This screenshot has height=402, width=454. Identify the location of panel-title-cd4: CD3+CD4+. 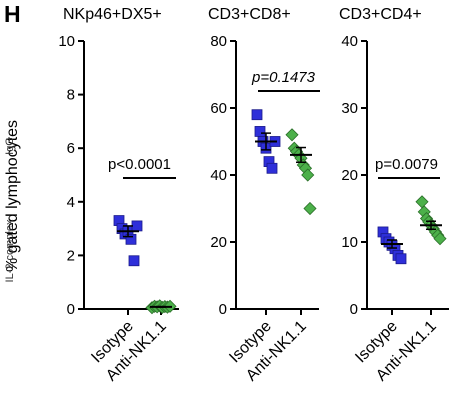
(380, 14).